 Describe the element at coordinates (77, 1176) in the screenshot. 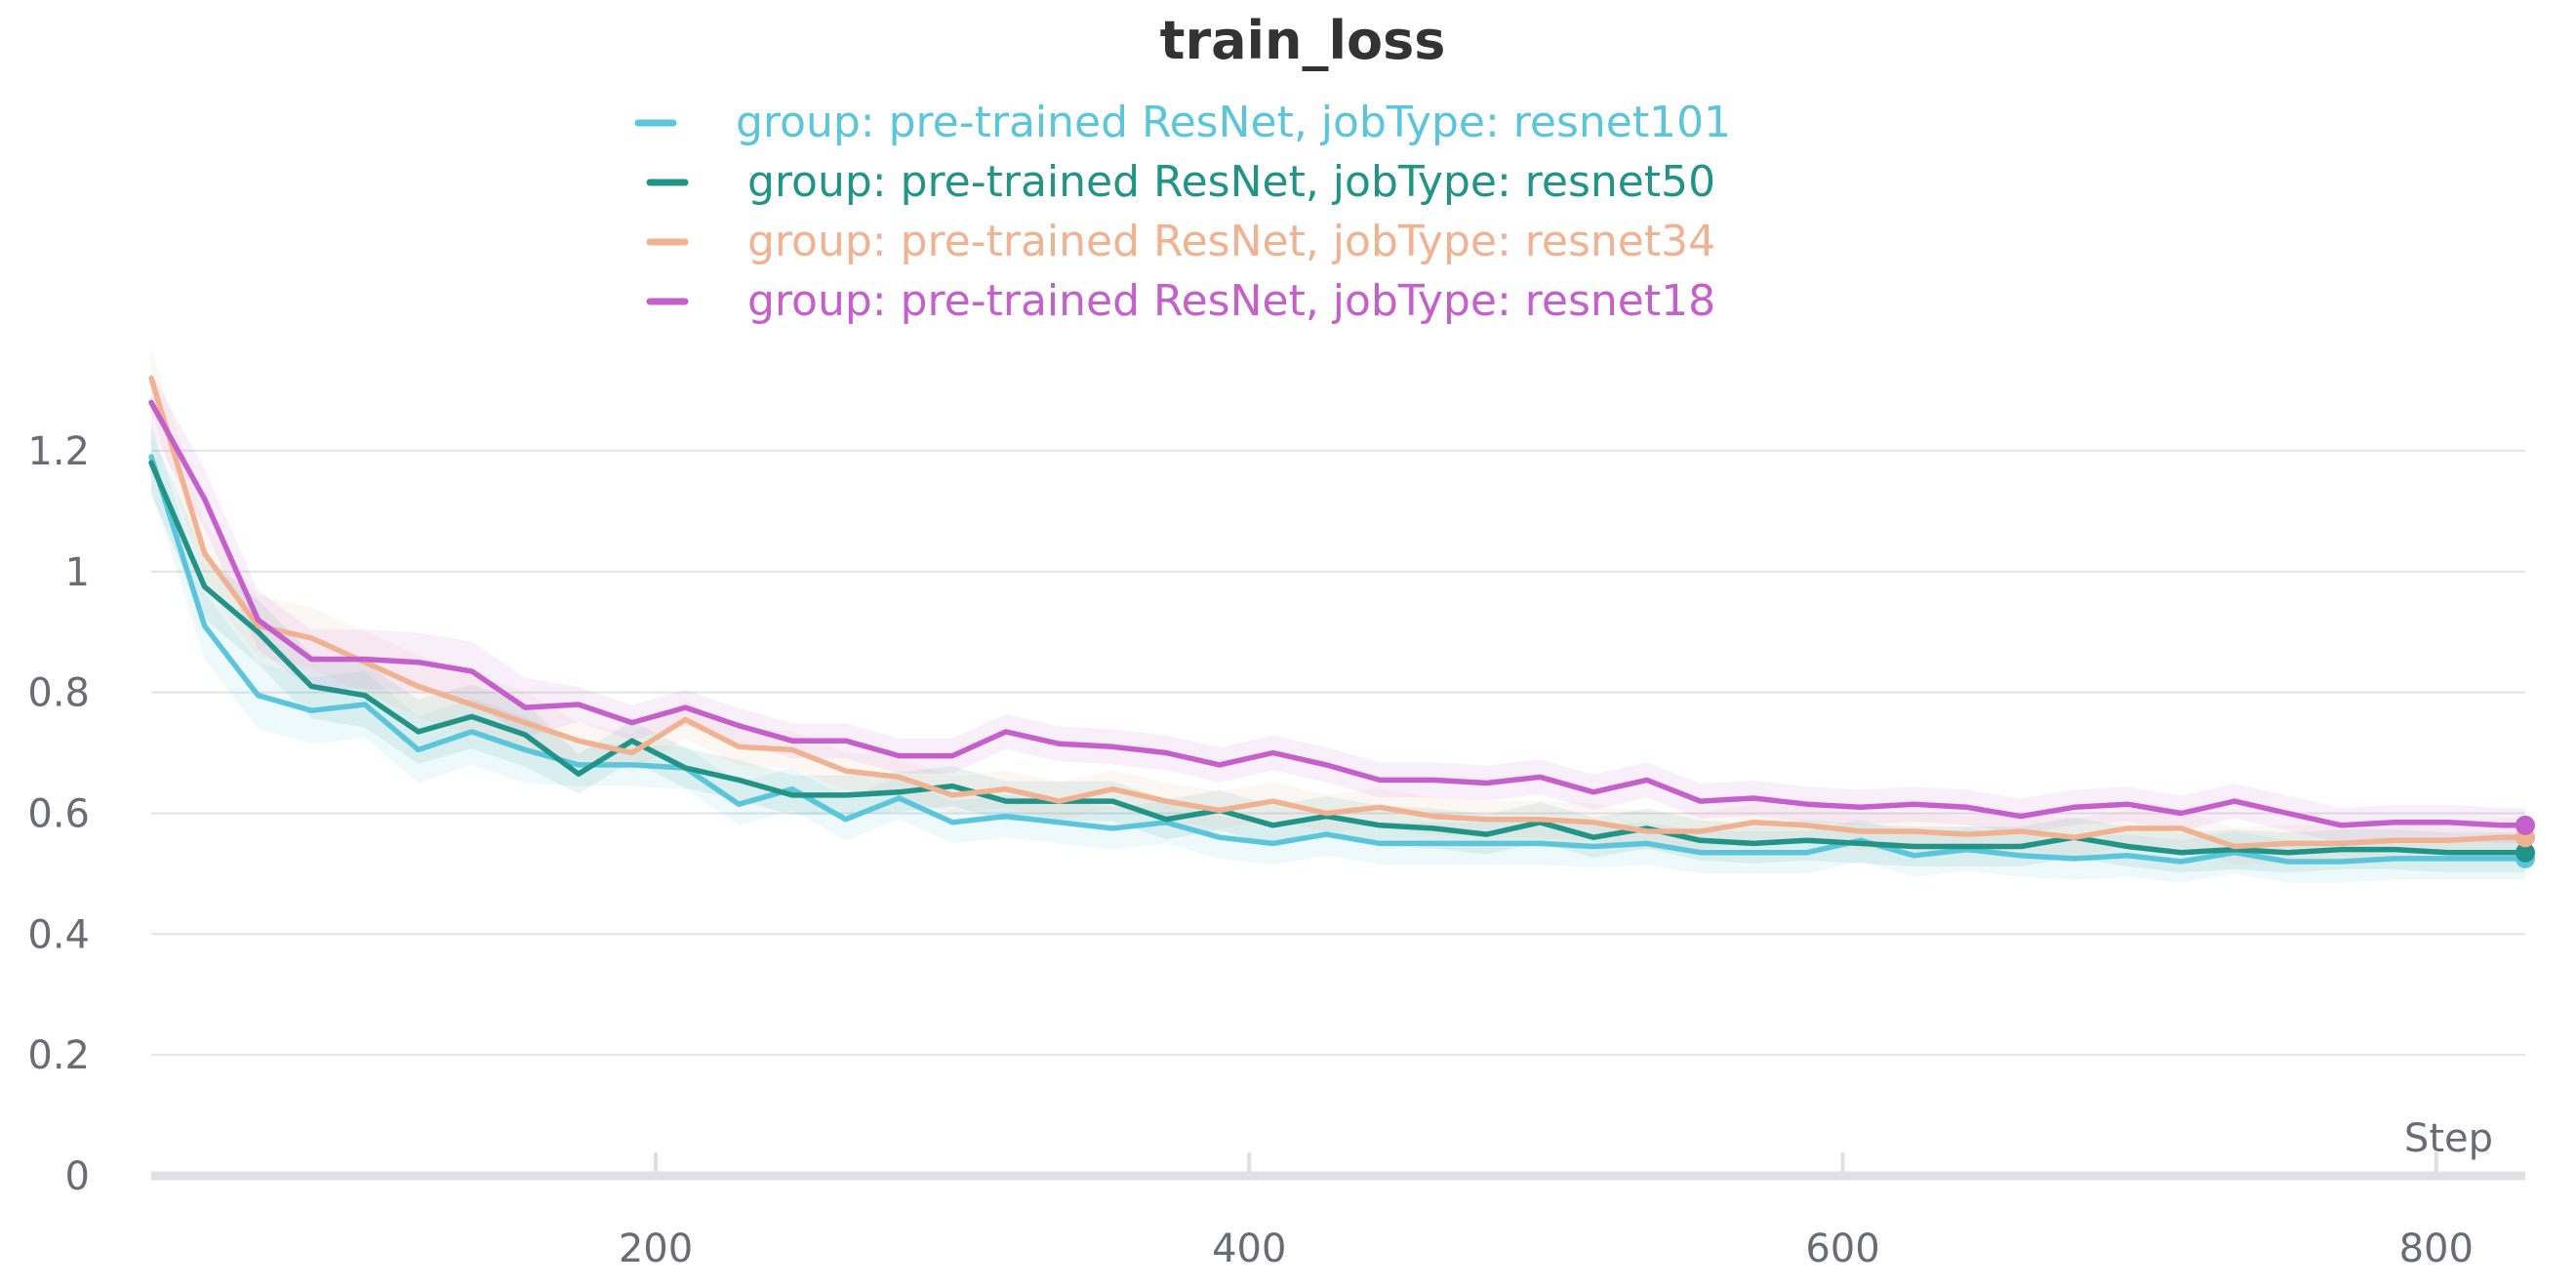

I see `y-tick-label: 0` at that location.